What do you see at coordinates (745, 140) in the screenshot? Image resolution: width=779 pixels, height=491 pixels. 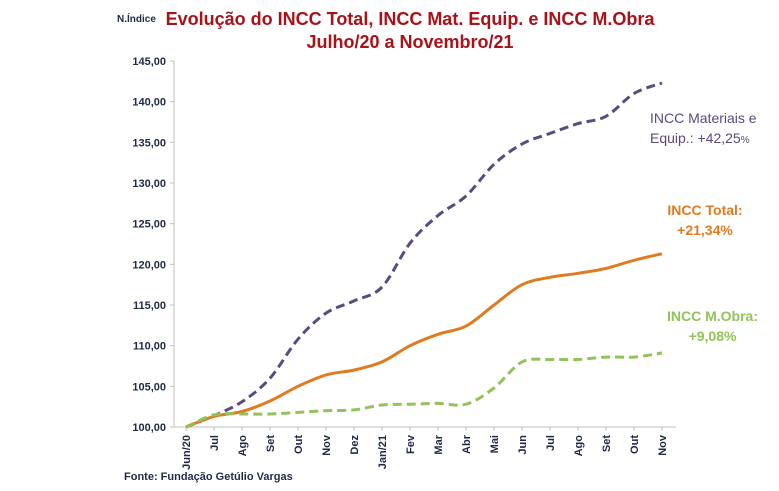 I see `annotation-materiais-pct: %` at bounding box center [745, 140].